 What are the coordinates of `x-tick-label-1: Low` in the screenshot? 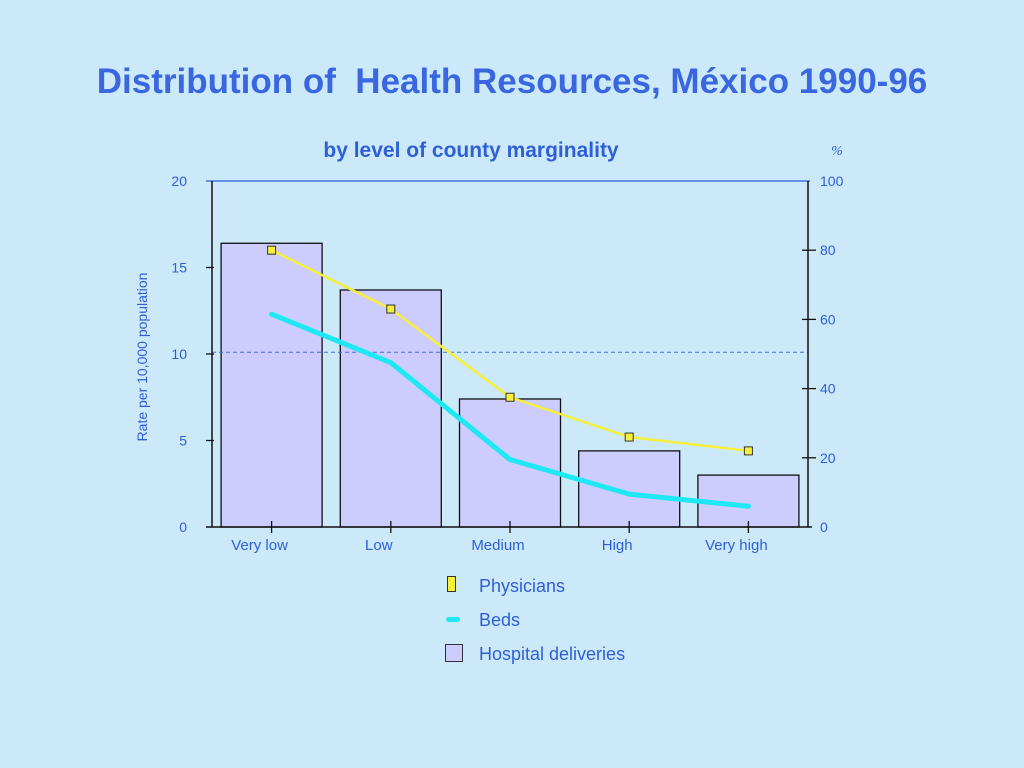 It's located at (379, 545).